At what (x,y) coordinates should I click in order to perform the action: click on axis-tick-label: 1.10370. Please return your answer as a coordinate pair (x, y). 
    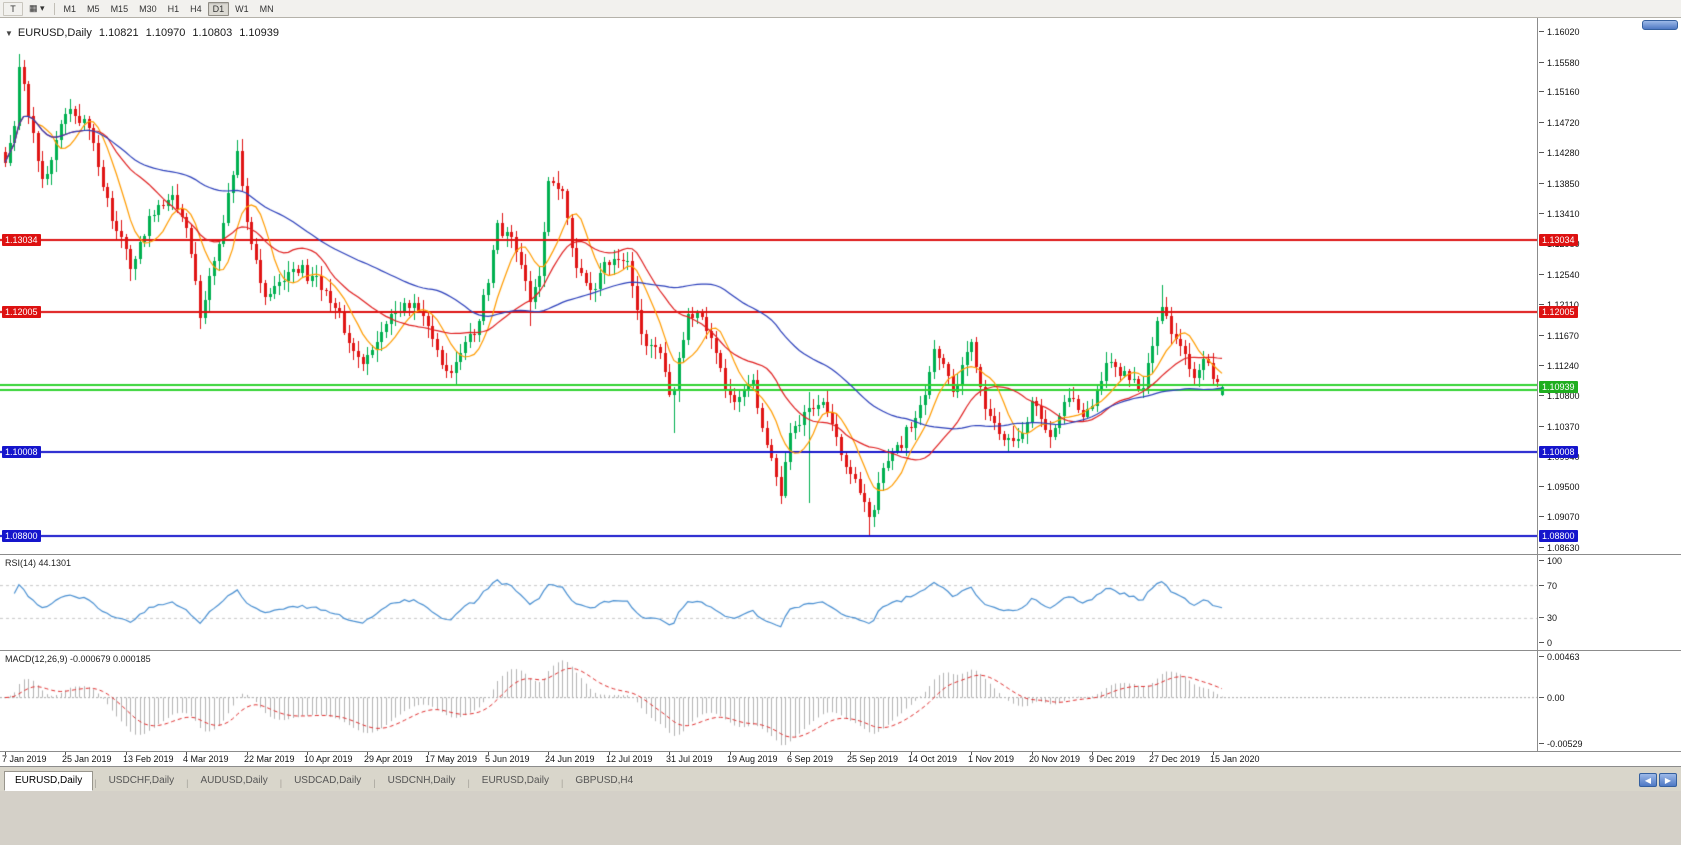
    Looking at the image, I should click on (1559, 426).